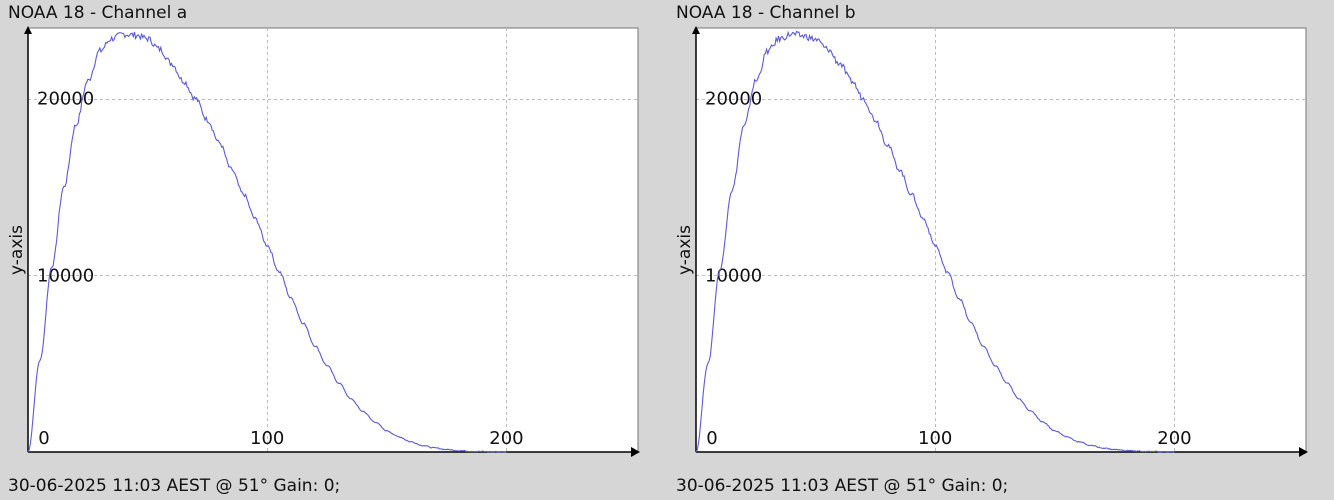 This screenshot has width=1334, height=500. Describe the element at coordinates (635, 452) in the screenshot. I see `channel-a-x-axis-arrow` at that location.